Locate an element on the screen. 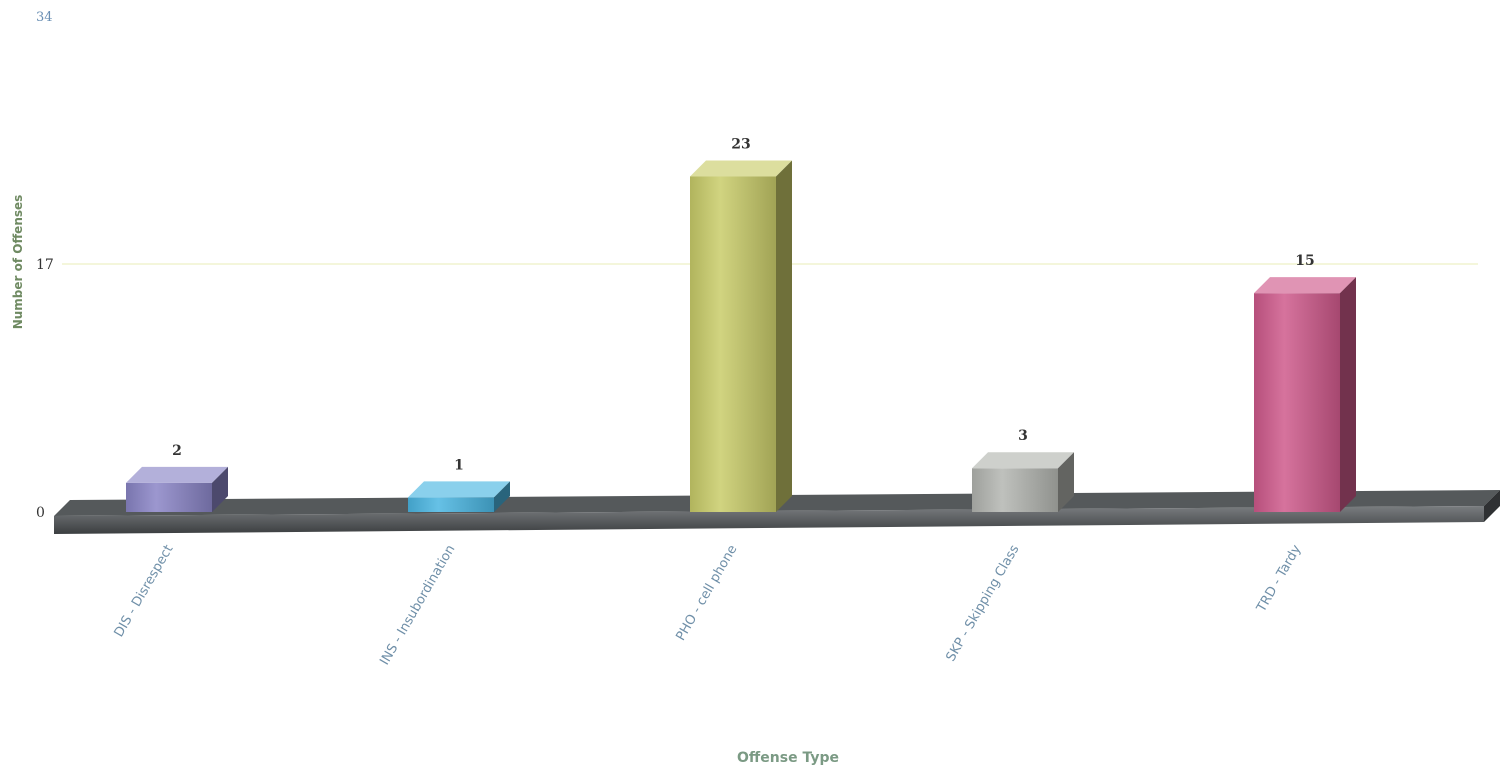 Image resolution: width=1510 pixels, height=770 pixels. y-axis-title: Number of Offenses is located at coordinates (18, 262).